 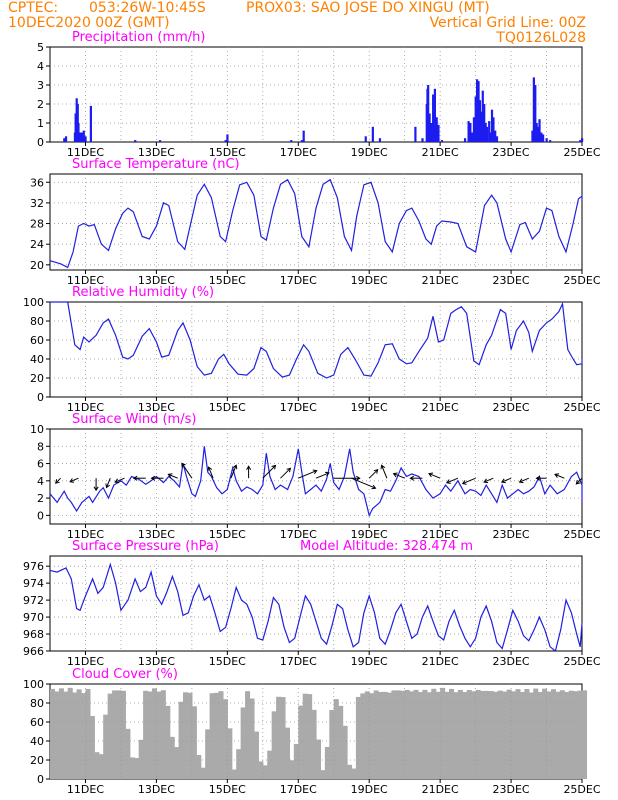 I want to click on y-tick-label: 3, so click(x=40, y=85).